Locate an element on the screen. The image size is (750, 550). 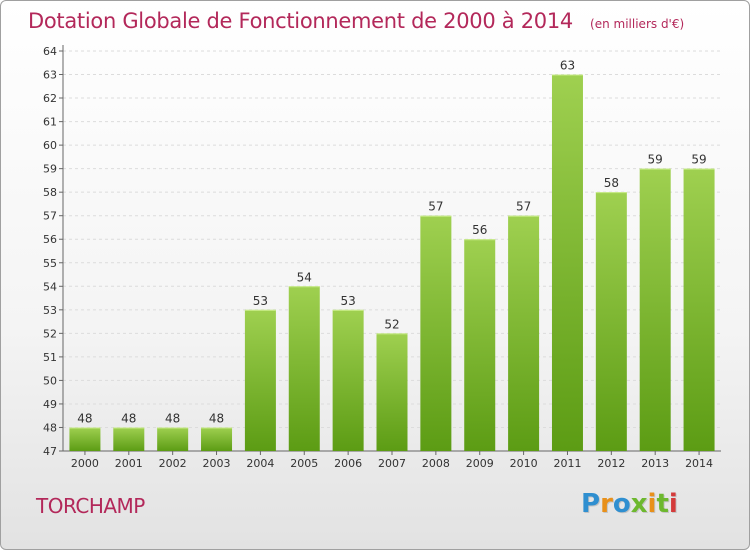
y-tick-label: 64 is located at coordinates (50, 51).